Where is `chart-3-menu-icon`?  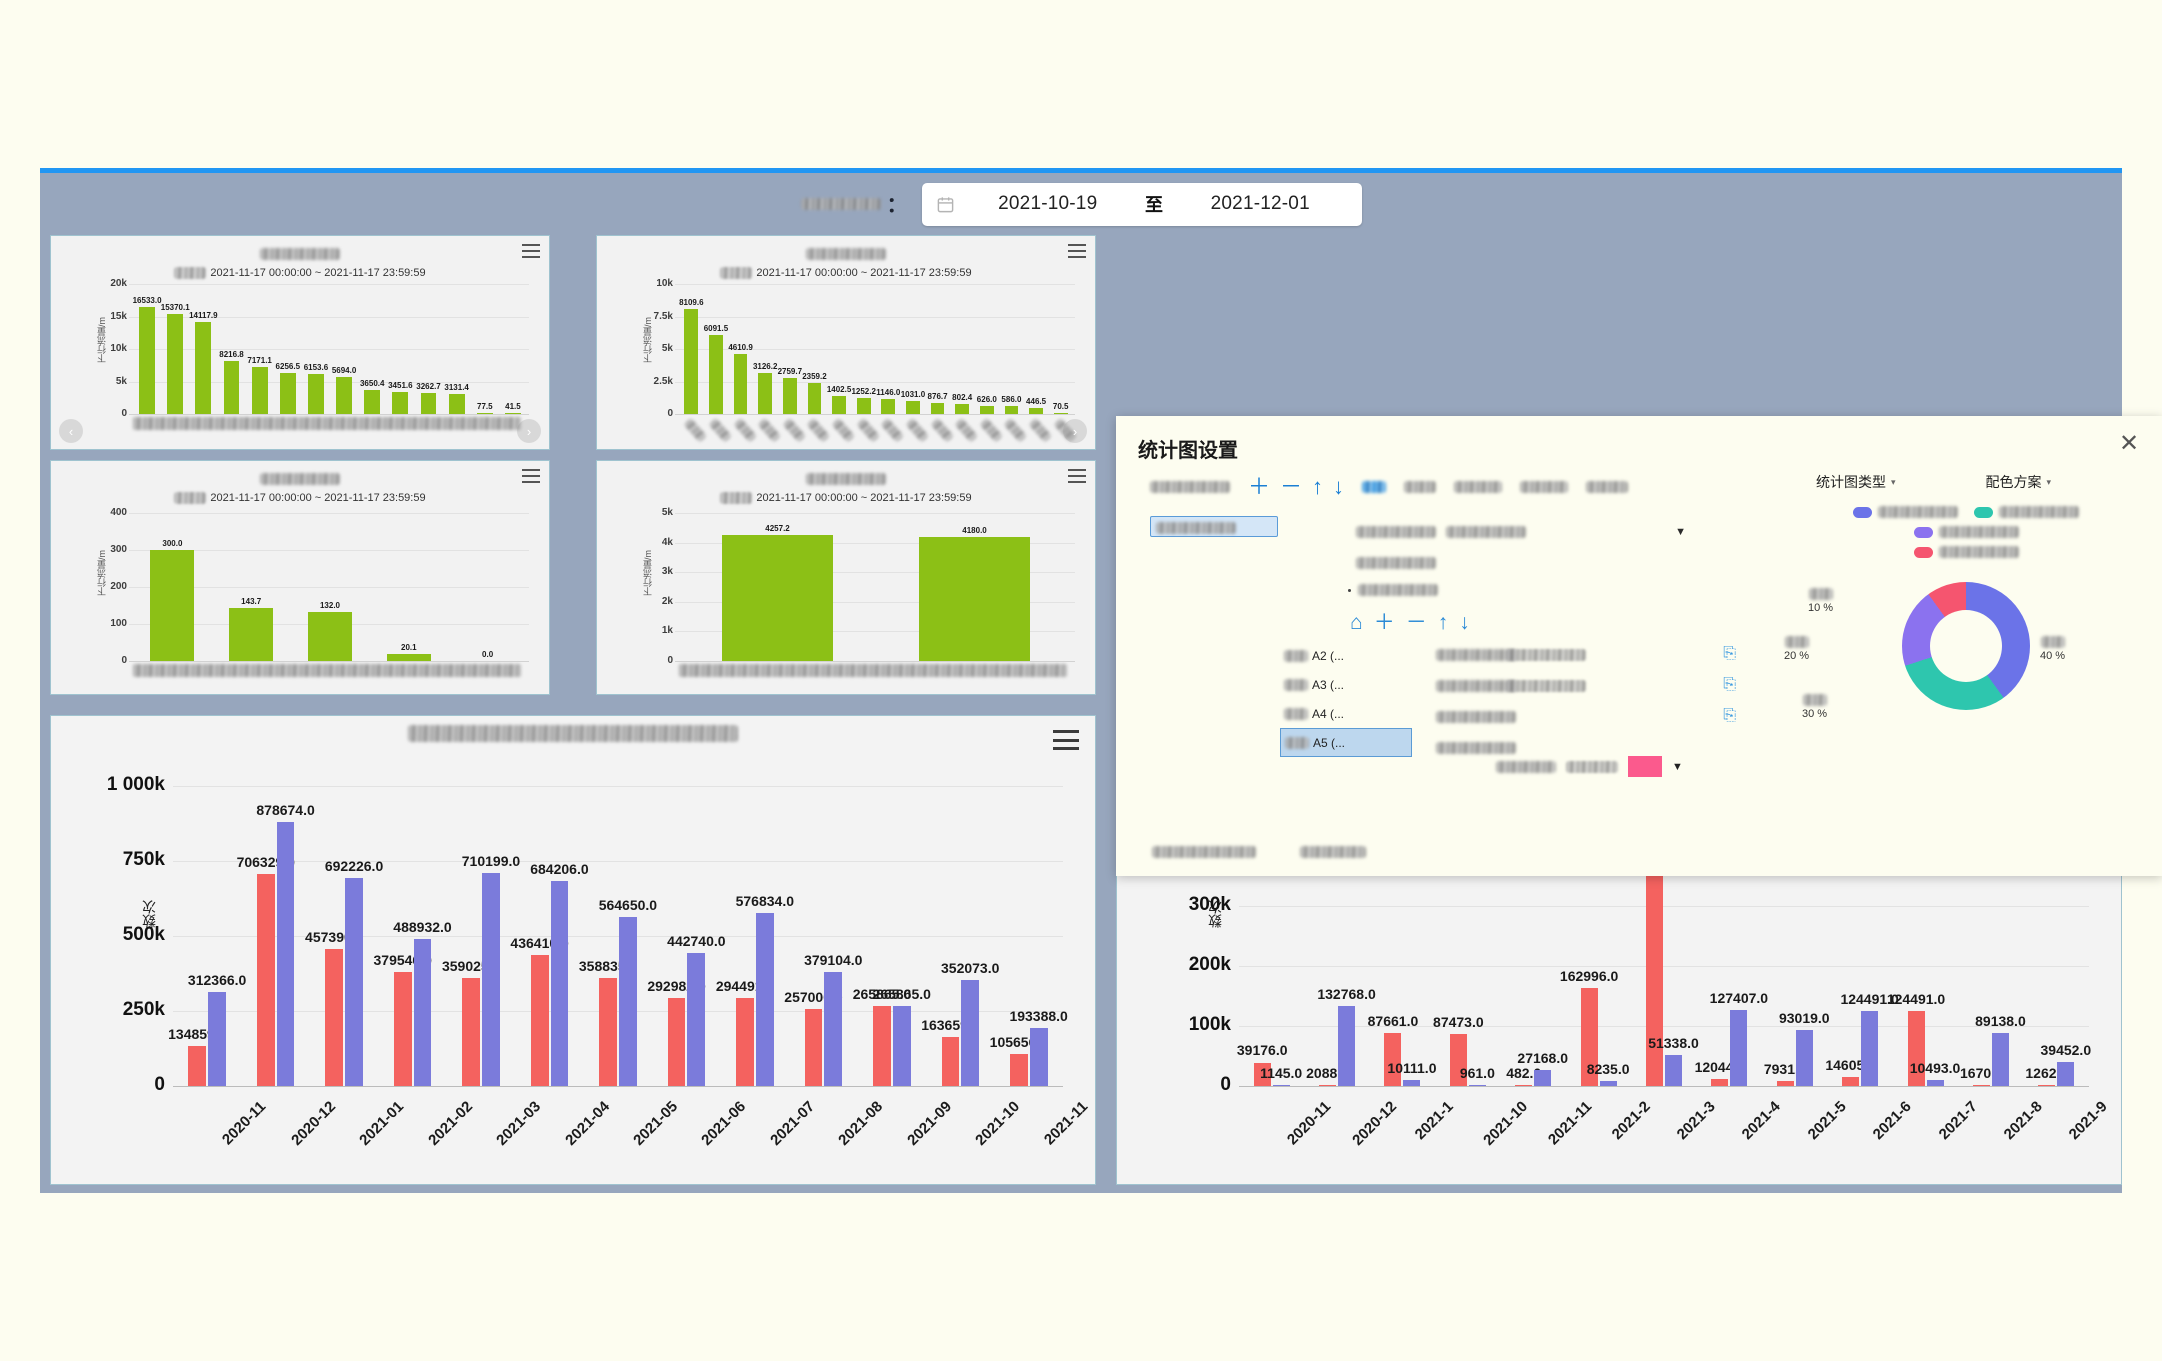
chart-3-menu-icon is located at coordinates (531, 476).